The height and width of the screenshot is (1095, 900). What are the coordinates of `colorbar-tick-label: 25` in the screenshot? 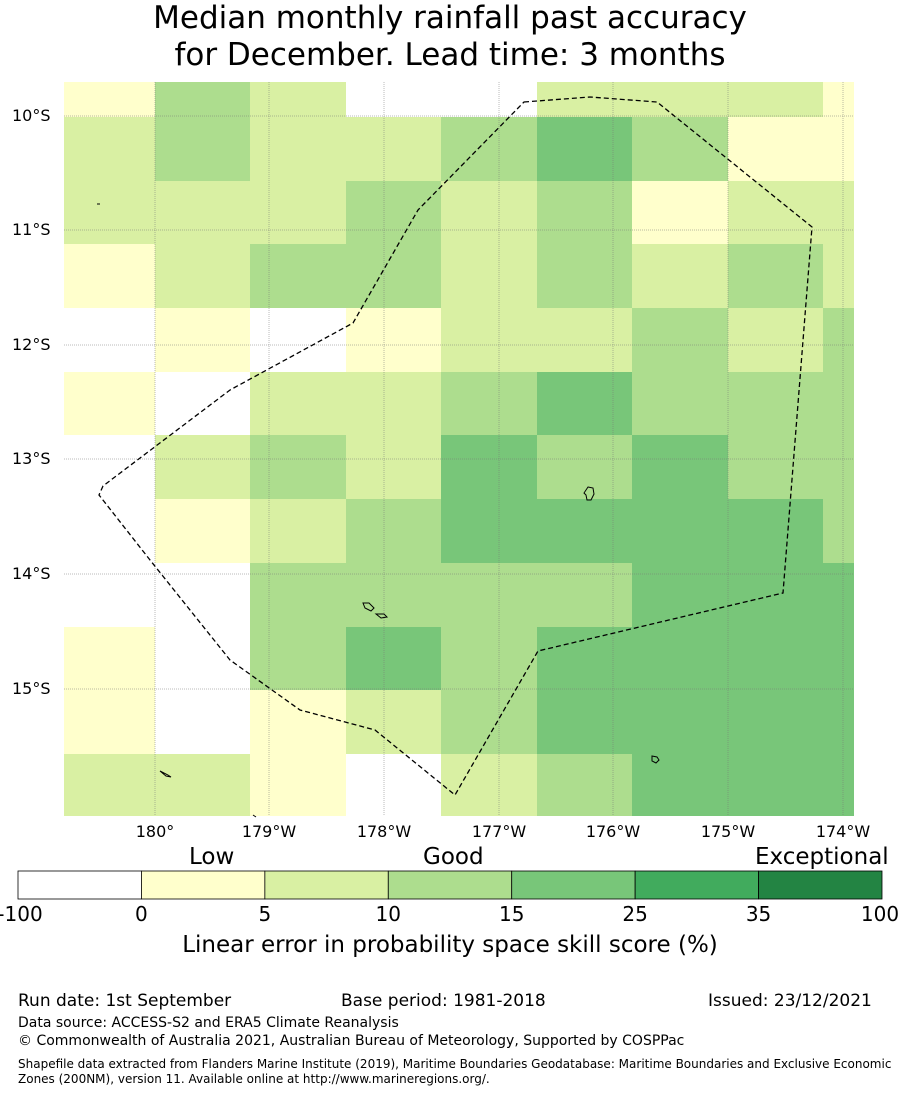 It's located at (635, 914).